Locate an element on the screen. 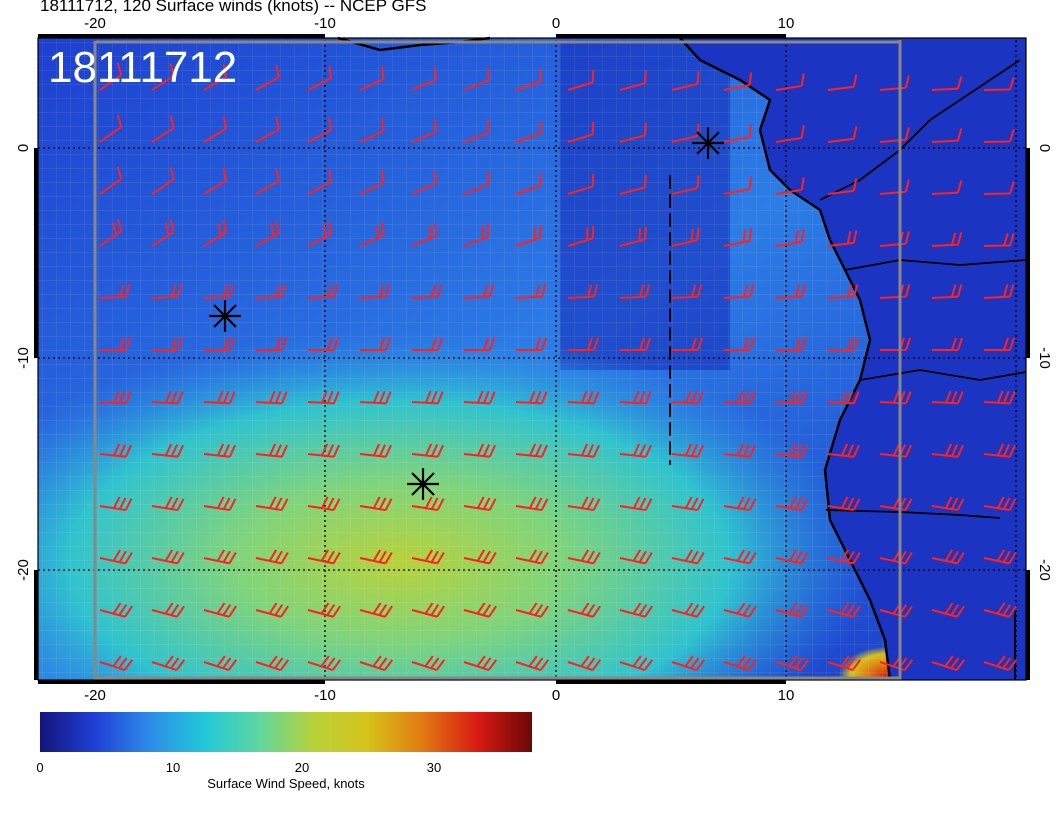  colorbar-tick: 30 is located at coordinates (434, 767).